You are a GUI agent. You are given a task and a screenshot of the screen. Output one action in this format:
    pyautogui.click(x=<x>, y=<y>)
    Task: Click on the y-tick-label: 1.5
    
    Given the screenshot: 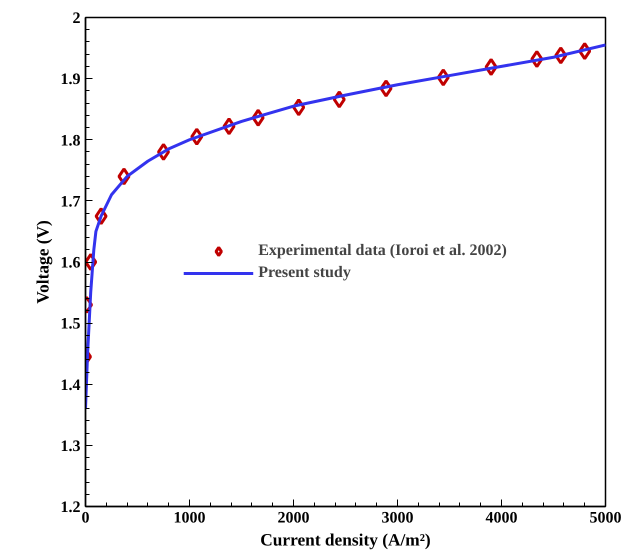 What is the action you would take?
    pyautogui.click(x=70, y=324)
    